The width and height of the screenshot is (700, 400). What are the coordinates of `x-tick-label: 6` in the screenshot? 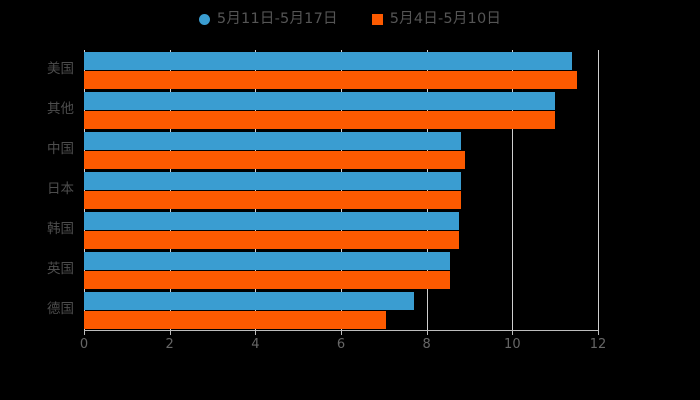 It's located at (341, 344).